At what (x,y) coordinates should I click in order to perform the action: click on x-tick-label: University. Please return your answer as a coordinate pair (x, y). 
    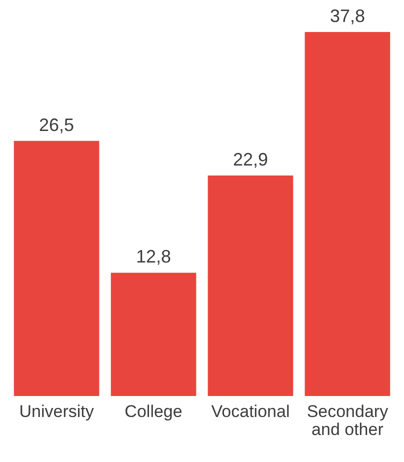
    Looking at the image, I should click on (56, 411).